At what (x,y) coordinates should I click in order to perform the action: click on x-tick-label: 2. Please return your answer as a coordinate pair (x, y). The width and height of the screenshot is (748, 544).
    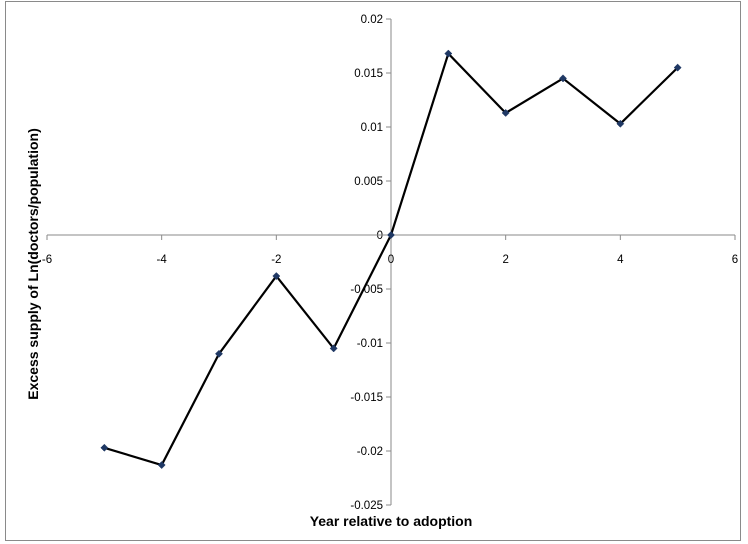
    Looking at the image, I should click on (505, 260).